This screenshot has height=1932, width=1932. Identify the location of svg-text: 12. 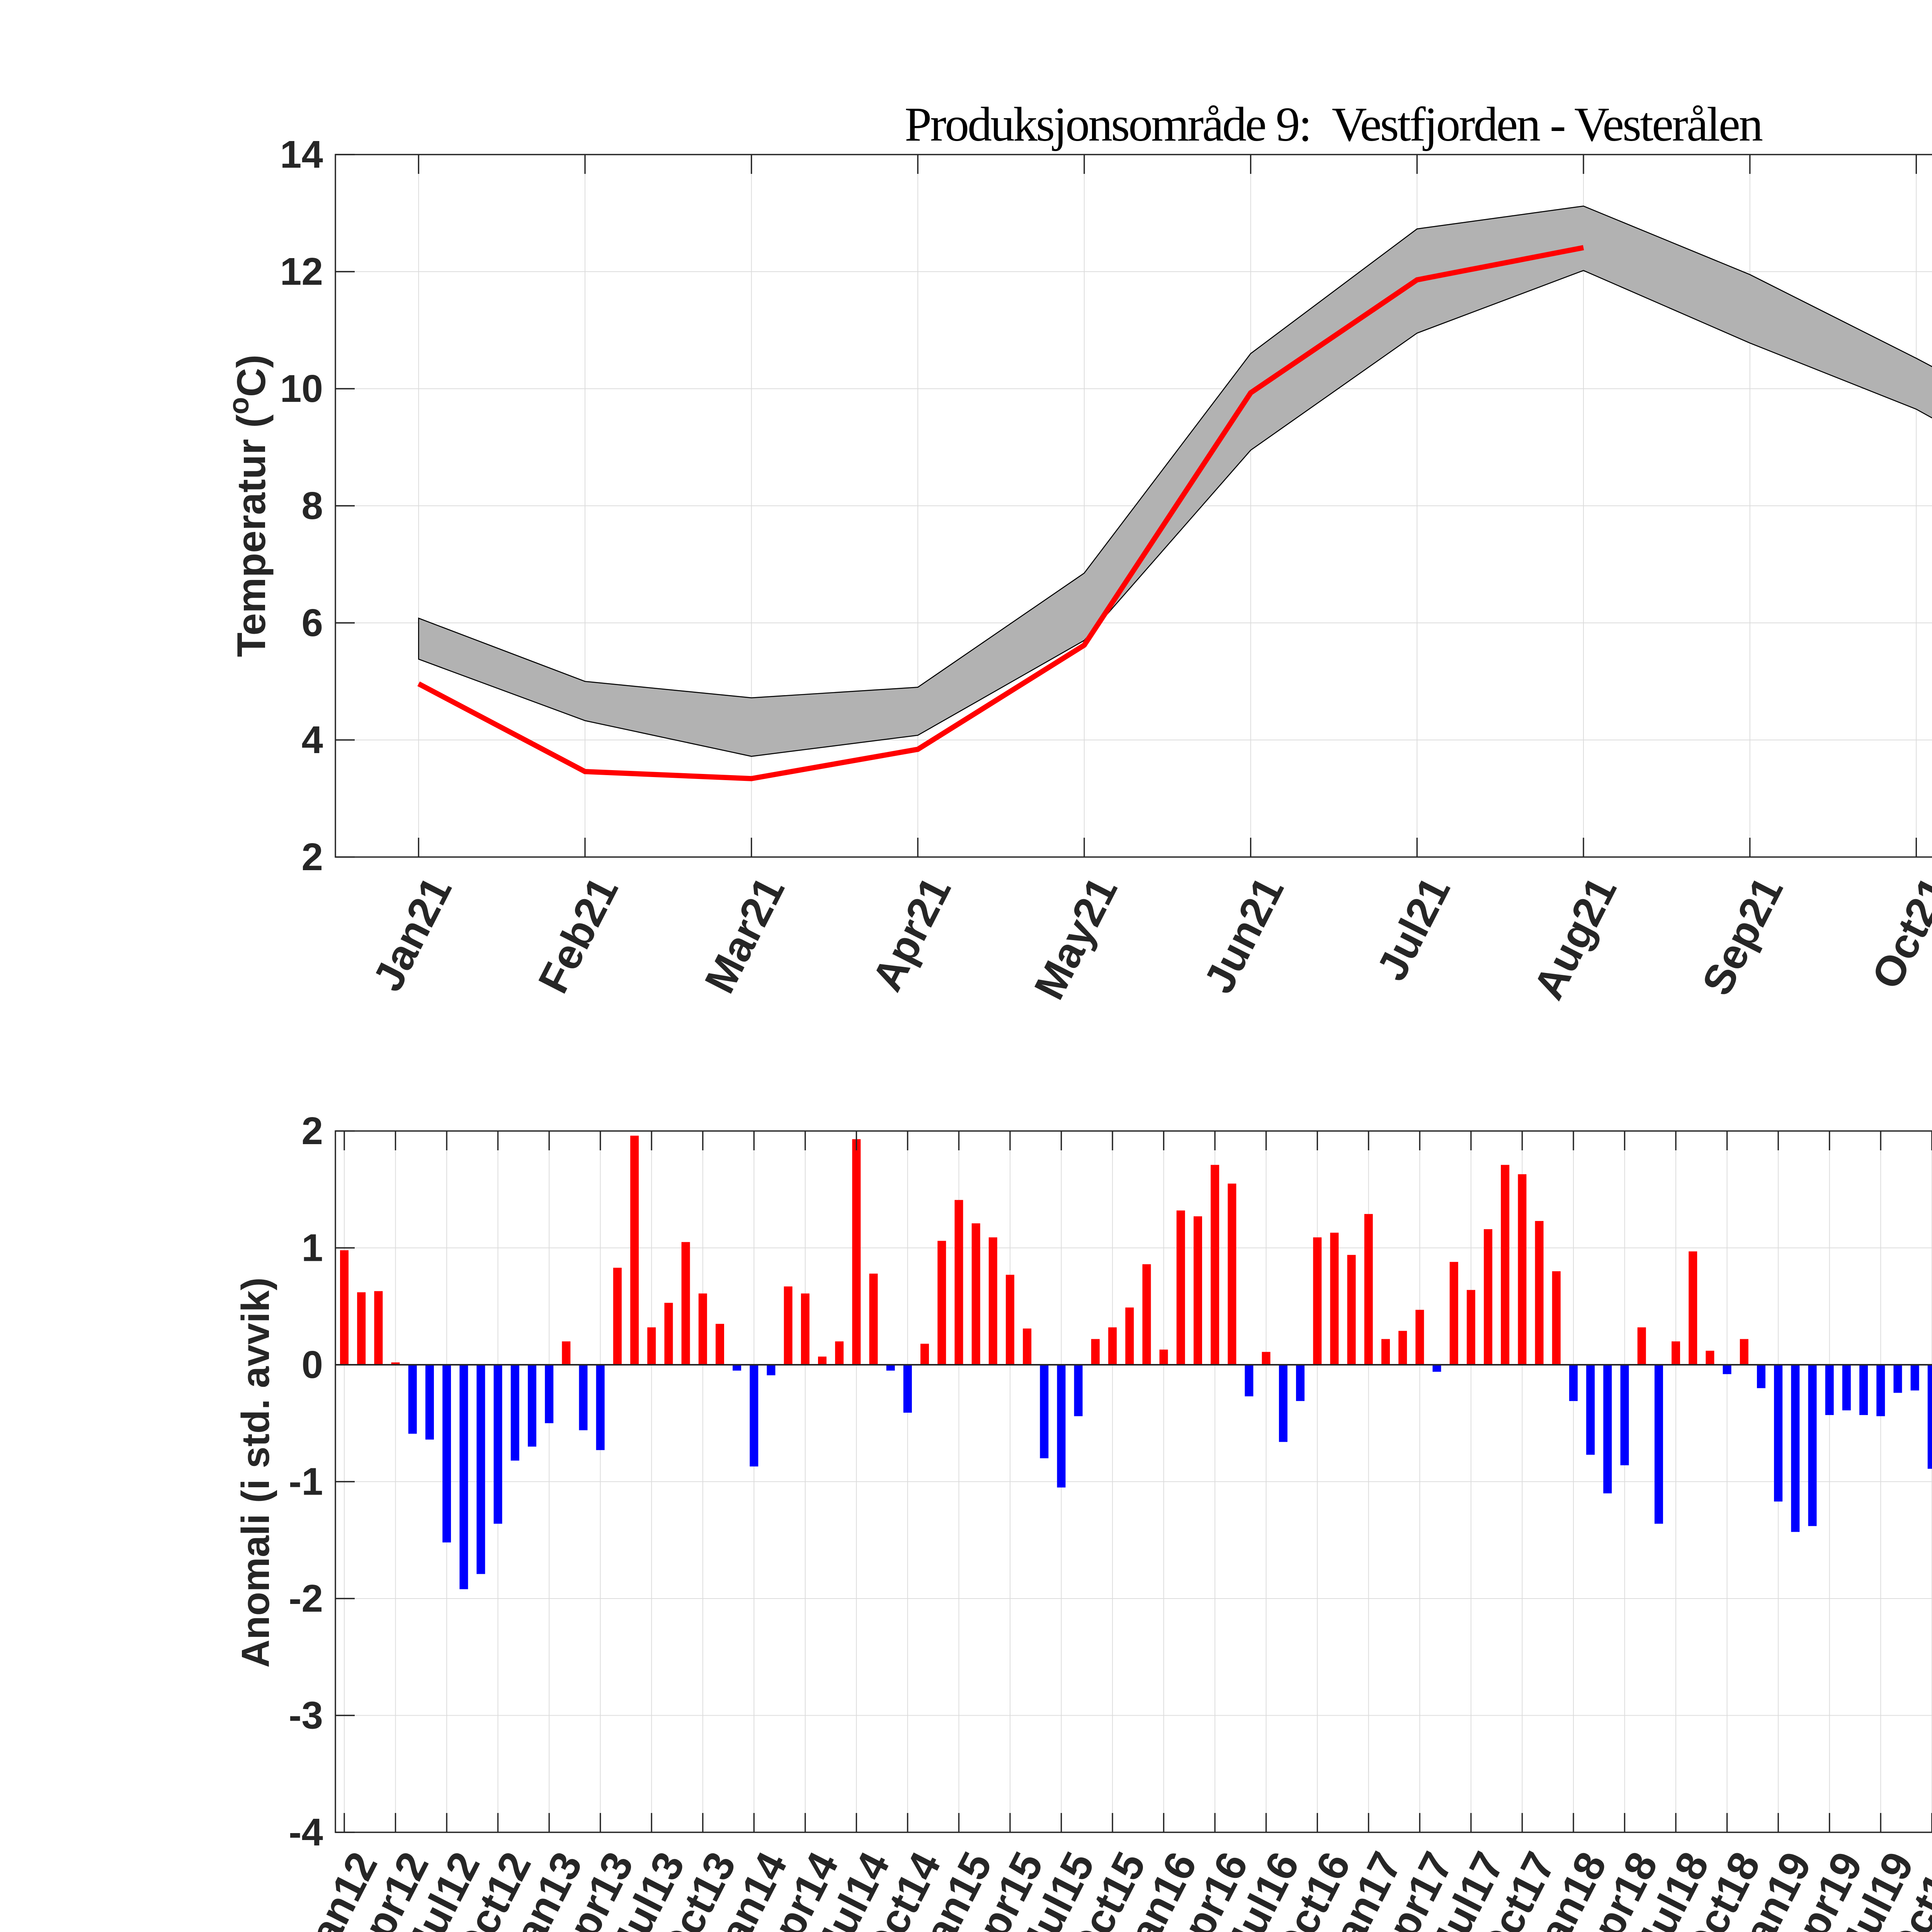
(301, 271).